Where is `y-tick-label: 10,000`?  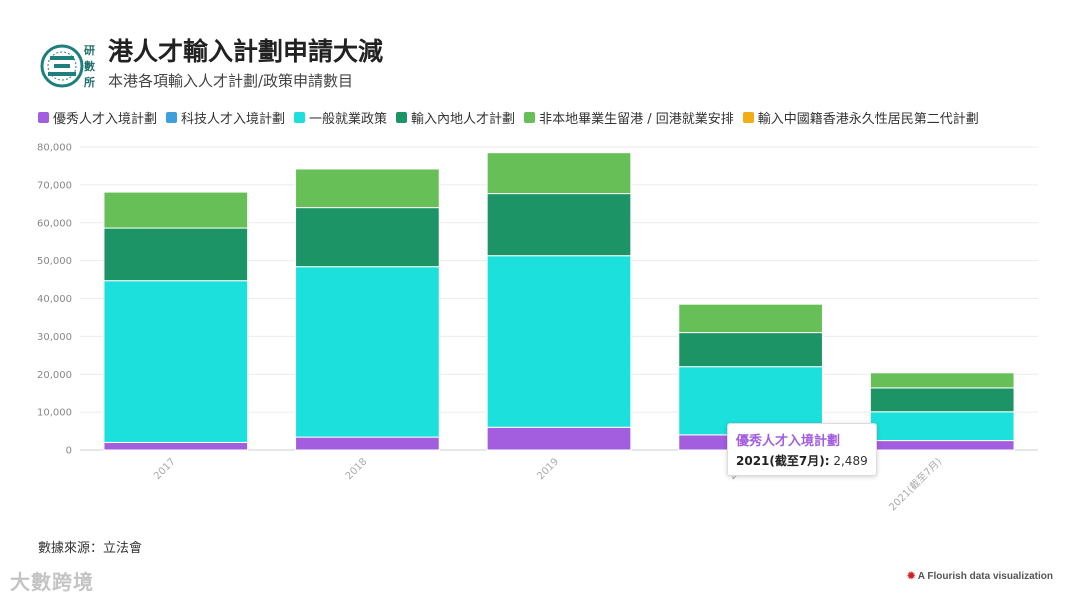 y-tick-label: 10,000 is located at coordinates (54, 413).